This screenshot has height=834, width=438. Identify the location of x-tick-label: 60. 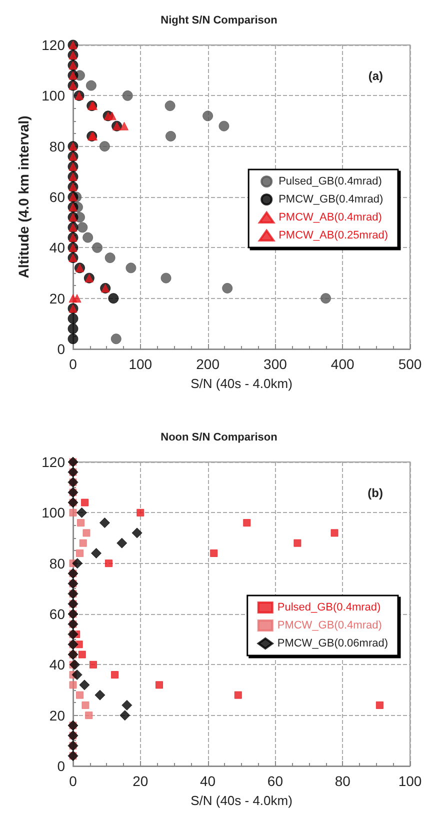
(275, 781).